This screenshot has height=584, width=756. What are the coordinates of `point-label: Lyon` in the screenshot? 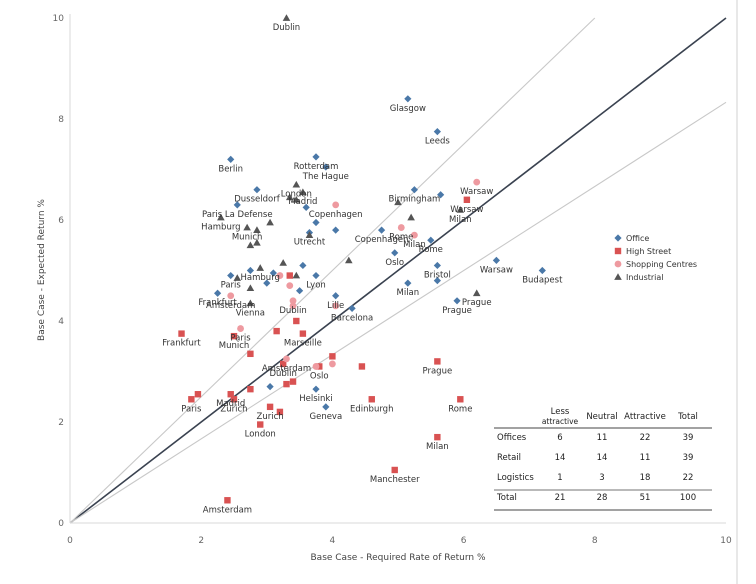 It's located at (316, 286).